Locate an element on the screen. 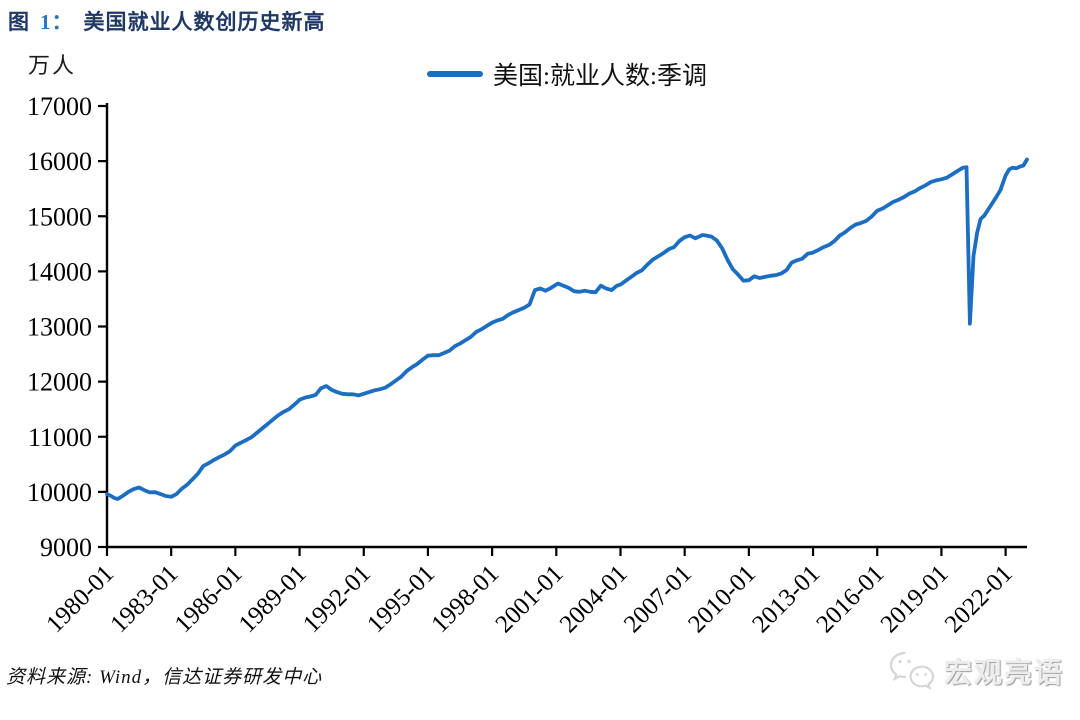  x-tick-label: 1992-01 is located at coordinates (337, 599).